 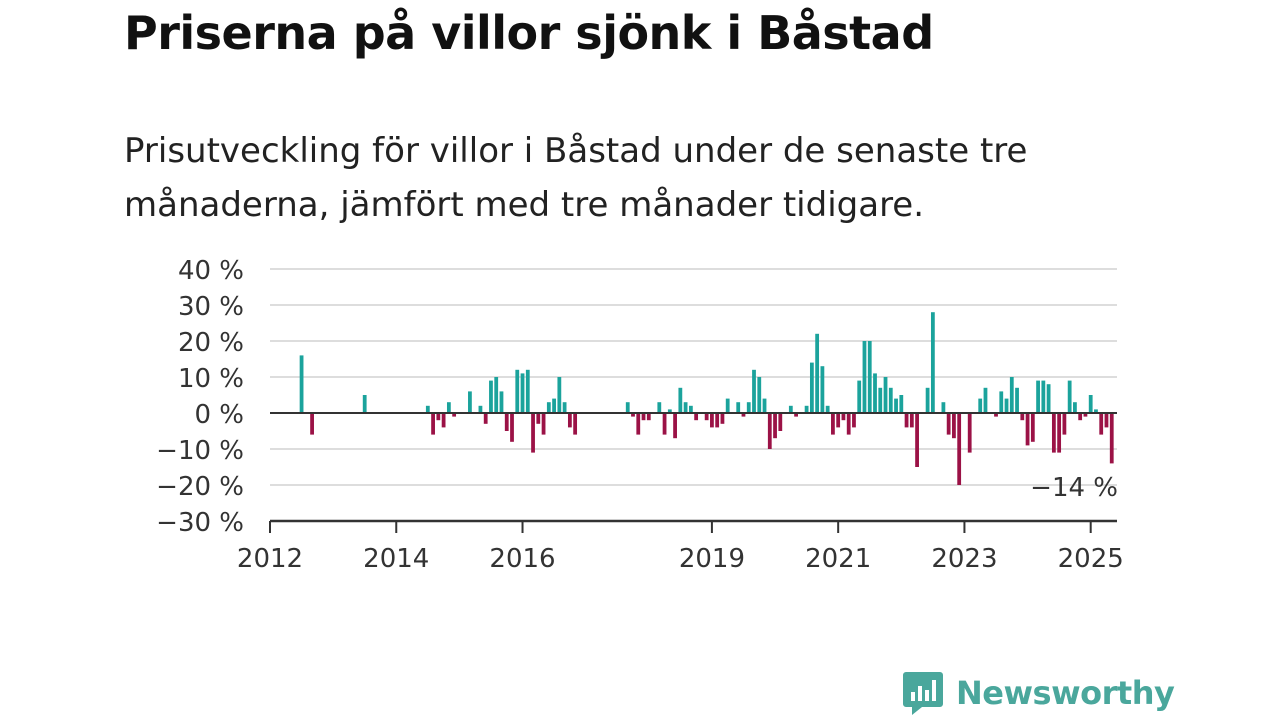 I want to click on x-tick-label: 2012, so click(x=270, y=559).